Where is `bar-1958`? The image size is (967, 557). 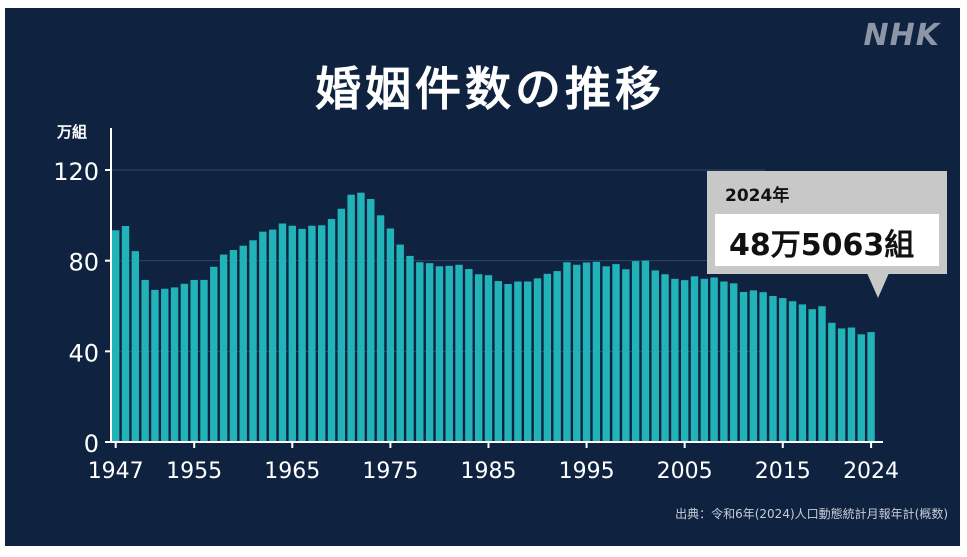 bar-1958 is located at coordinates (223, 348).